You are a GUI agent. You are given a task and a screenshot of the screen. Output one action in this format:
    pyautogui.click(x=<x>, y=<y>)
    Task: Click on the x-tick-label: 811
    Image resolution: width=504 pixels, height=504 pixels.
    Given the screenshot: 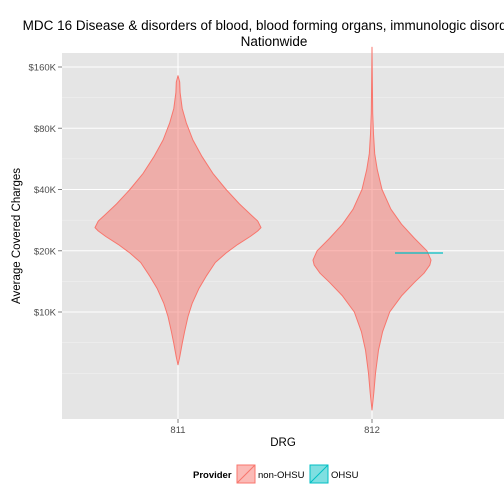 What is the action you would take?
    pyautogui.click(x=177, y=430)
    